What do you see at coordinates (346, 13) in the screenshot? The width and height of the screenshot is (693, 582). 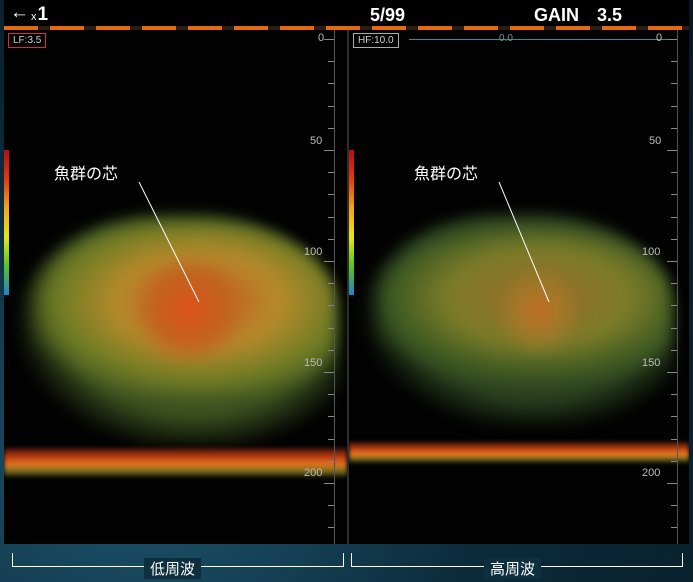 I see `top-status-bar: ← x1 5/99 GAIN 3.5` at bounding box center [346, 13].